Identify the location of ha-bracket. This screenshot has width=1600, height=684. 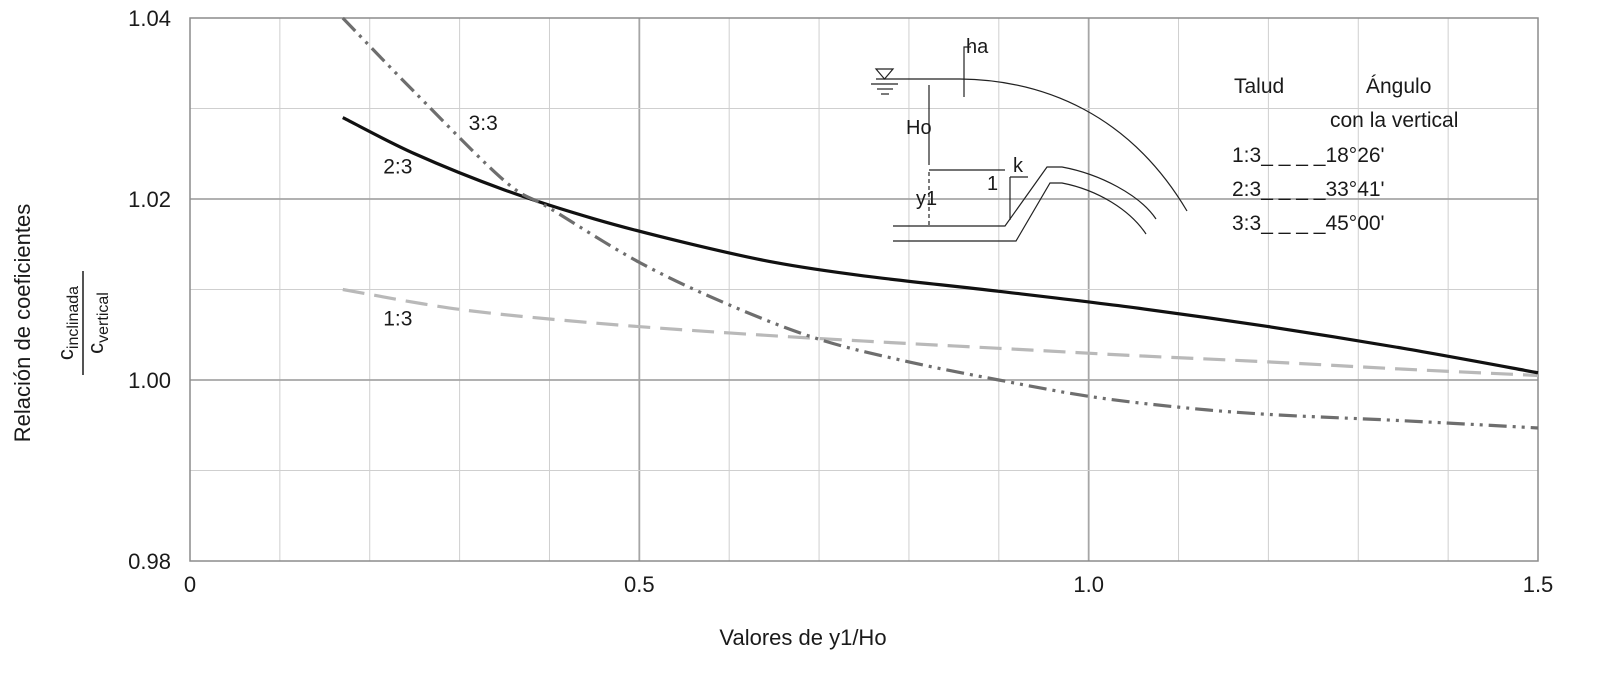
(967, 71).